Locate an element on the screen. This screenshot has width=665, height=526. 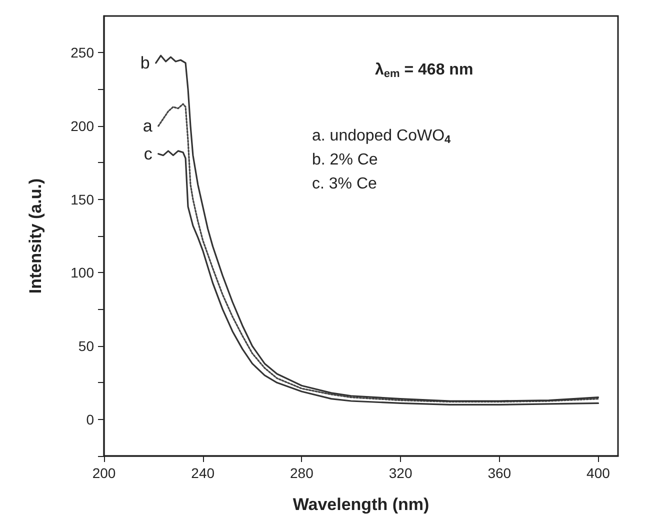
x-tick-label: 240 is located at coordinates (203, 473).